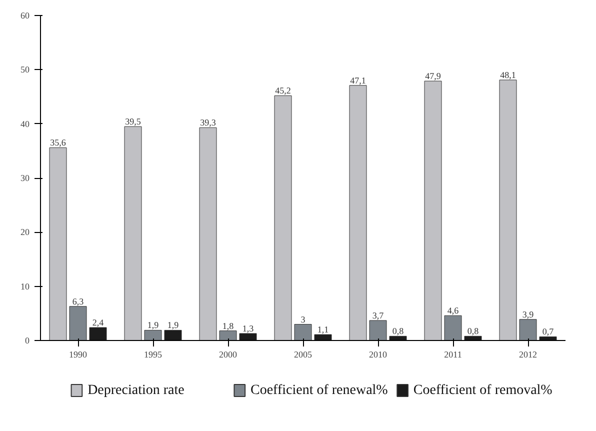  What do you see at coordinates (25, 286) in the screenshot?
I see `y-tick-label: 10` at bounding box center [25, 286].